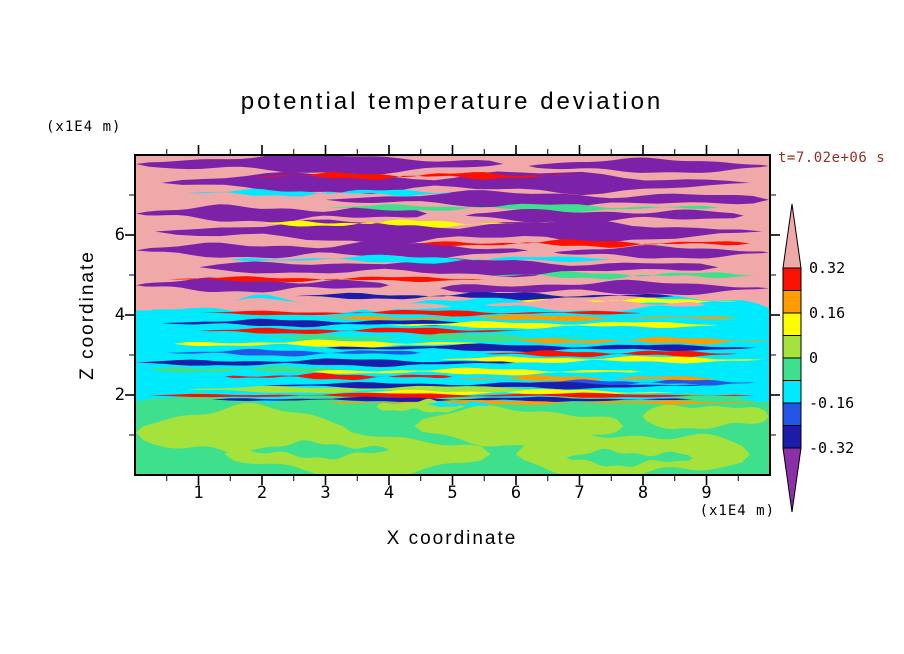 The image size is (904, 654). I want to click on x-axis-unit: (x1E4 m), so click(737, 511).